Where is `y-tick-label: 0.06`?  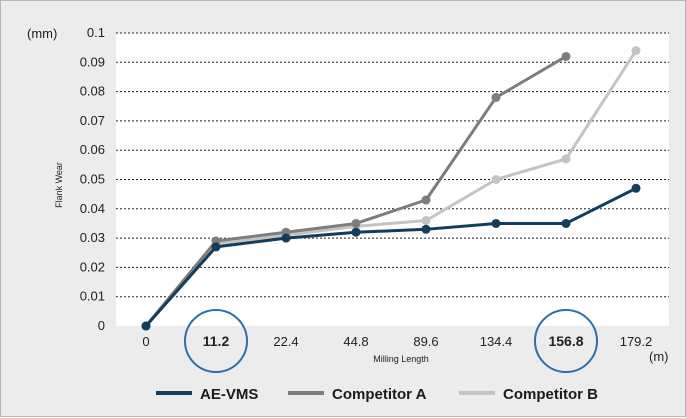
y-tick-label: 0.06 is located at coordinates (92, 149).